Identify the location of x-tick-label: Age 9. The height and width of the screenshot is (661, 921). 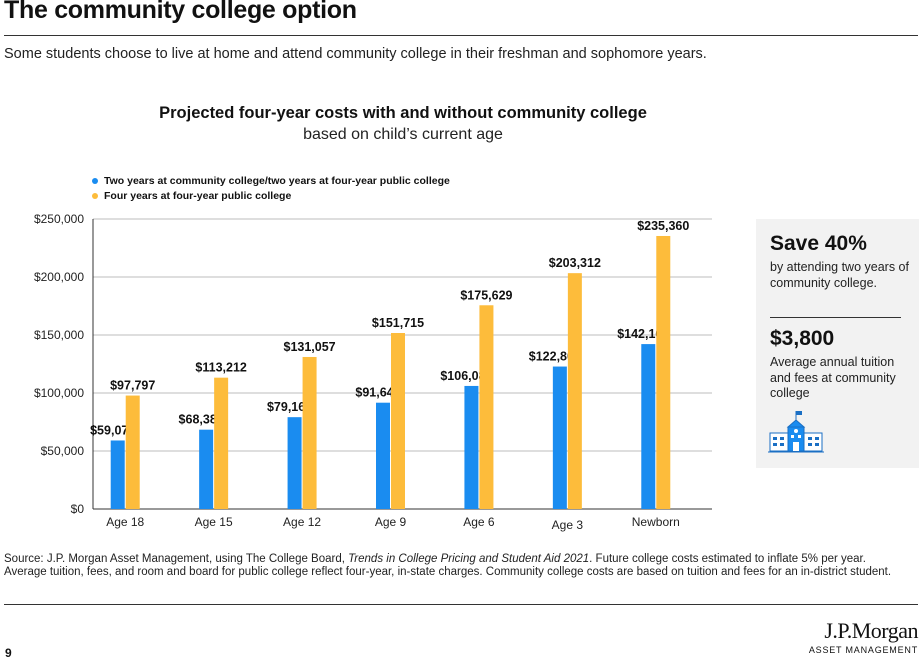
(391, 522).